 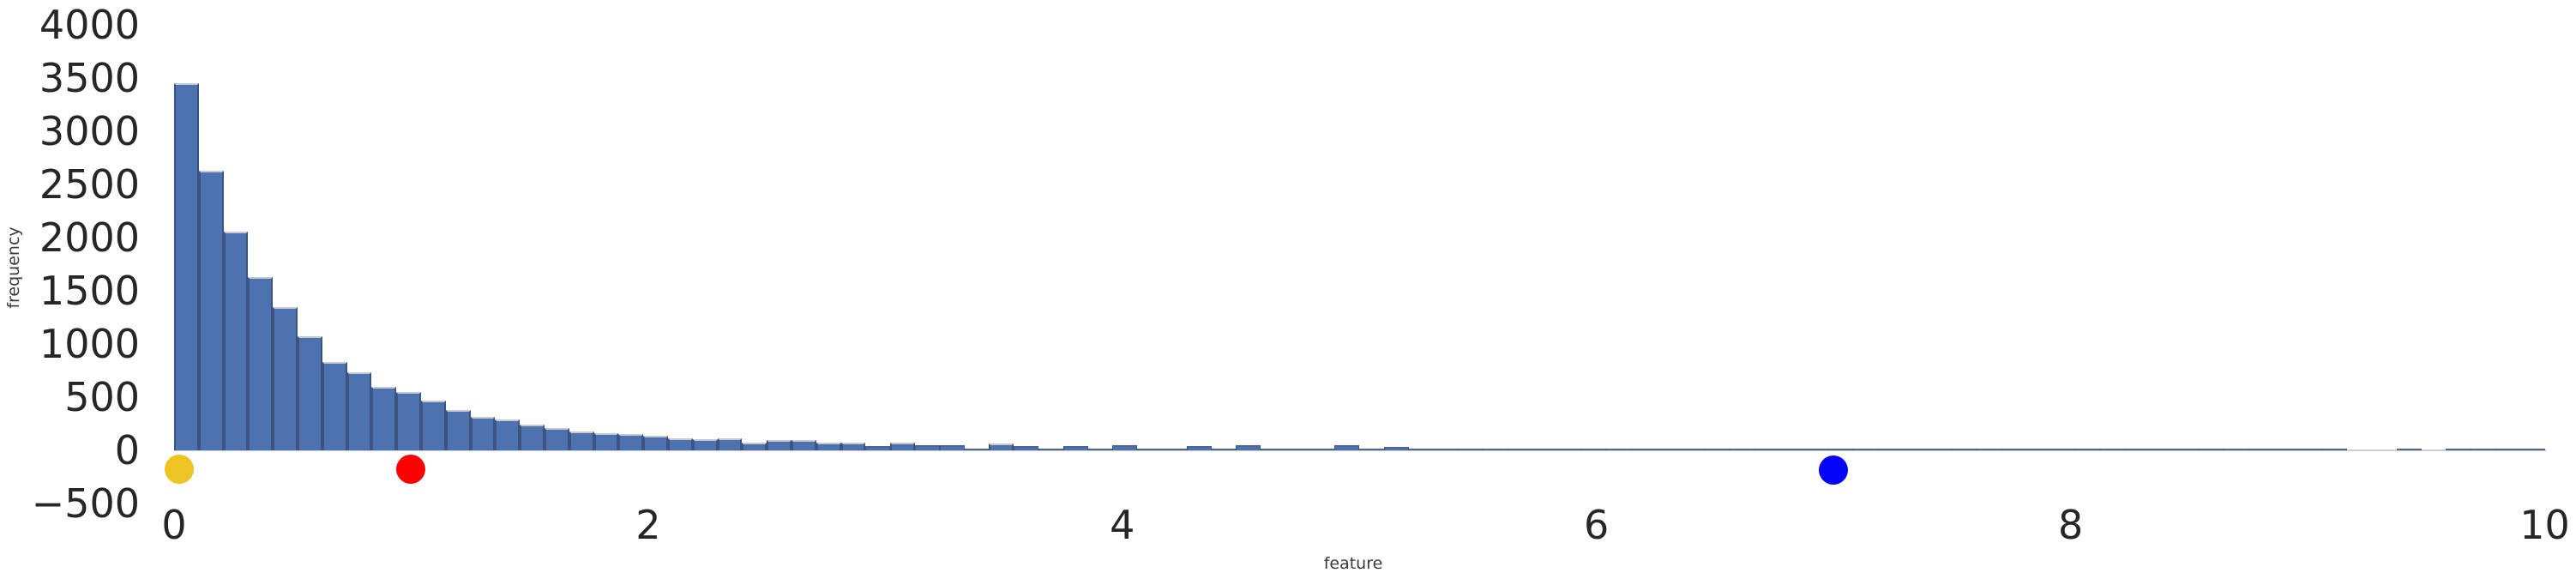 I want to click on y-tick-label: 0, so click(x=127, y=450).